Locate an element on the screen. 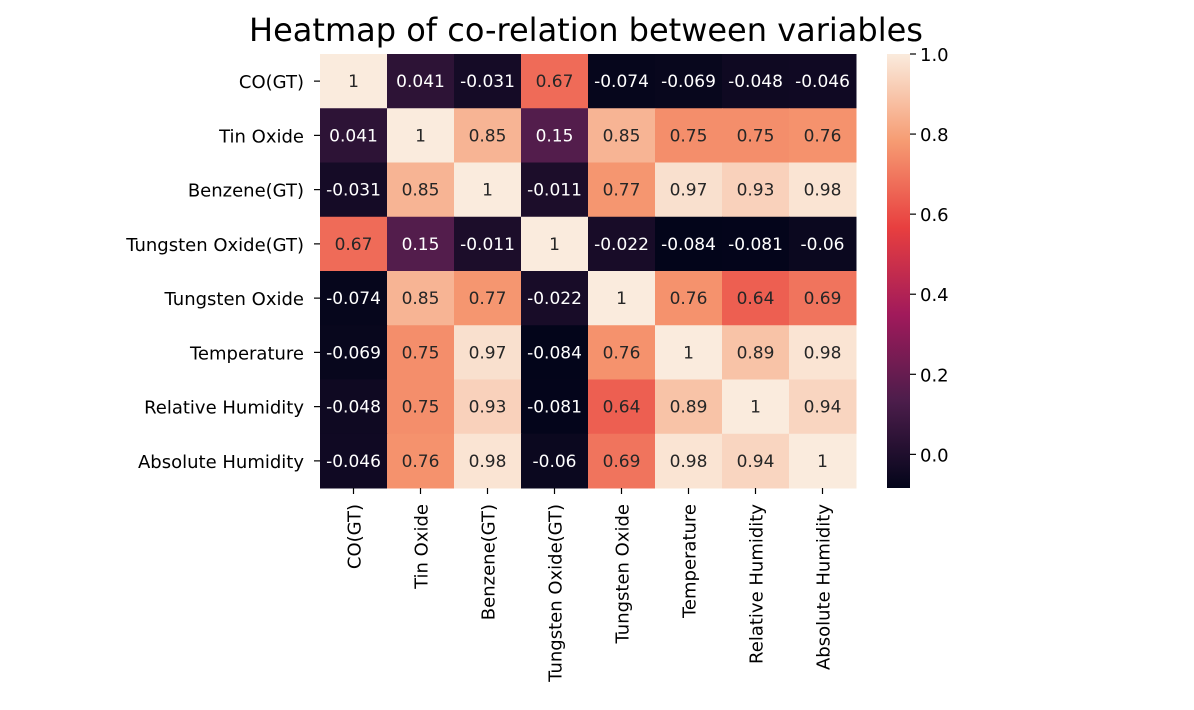  cell-label-0-2: -0.031 is located at coordinates (487, 82).